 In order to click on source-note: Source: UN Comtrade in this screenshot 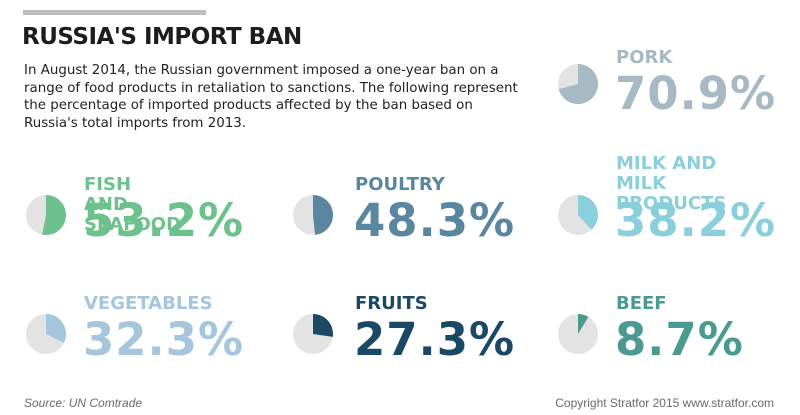, I will do `click(83, 403)`.